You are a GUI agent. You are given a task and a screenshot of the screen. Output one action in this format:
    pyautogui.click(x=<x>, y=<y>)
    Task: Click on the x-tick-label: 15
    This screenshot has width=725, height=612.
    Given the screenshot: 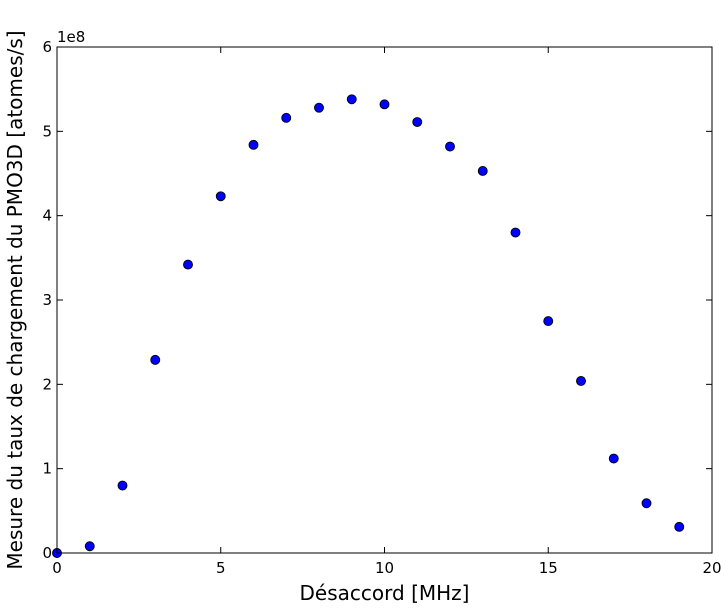 What is the action you would take?
    pyautogui.click(x=548, y=568)
    